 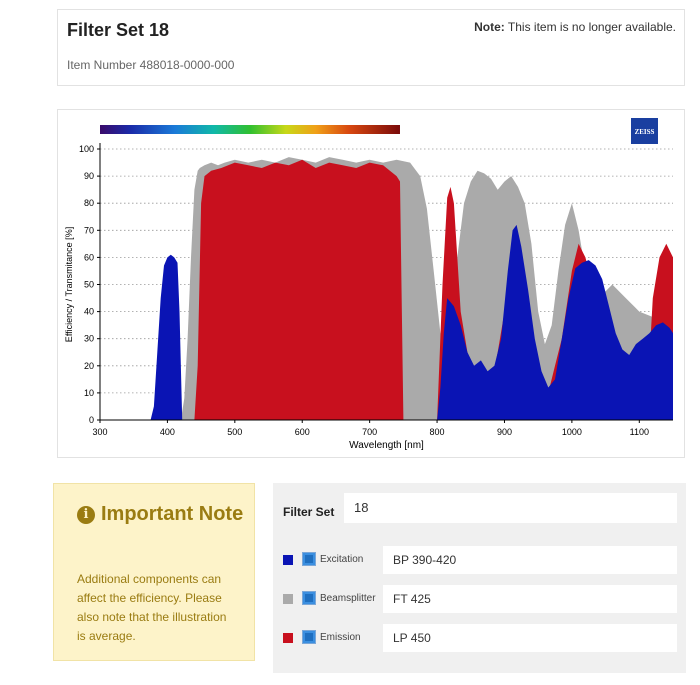 What do you see at coordinates (288, 560) in the screenshot?
I see `excitation-color-swatch` at bounding box center [288, 560].